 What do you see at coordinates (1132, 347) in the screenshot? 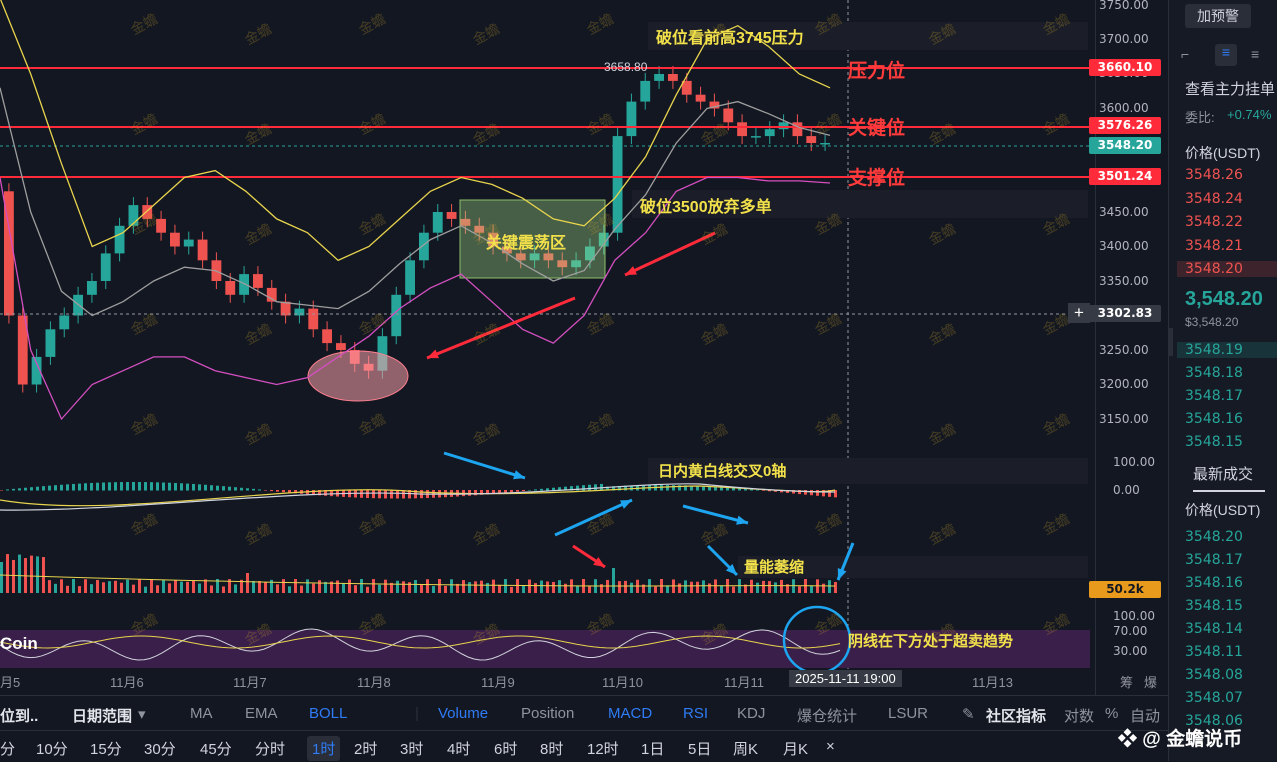
I see `price-axis` at bounding box center [1132, 347].